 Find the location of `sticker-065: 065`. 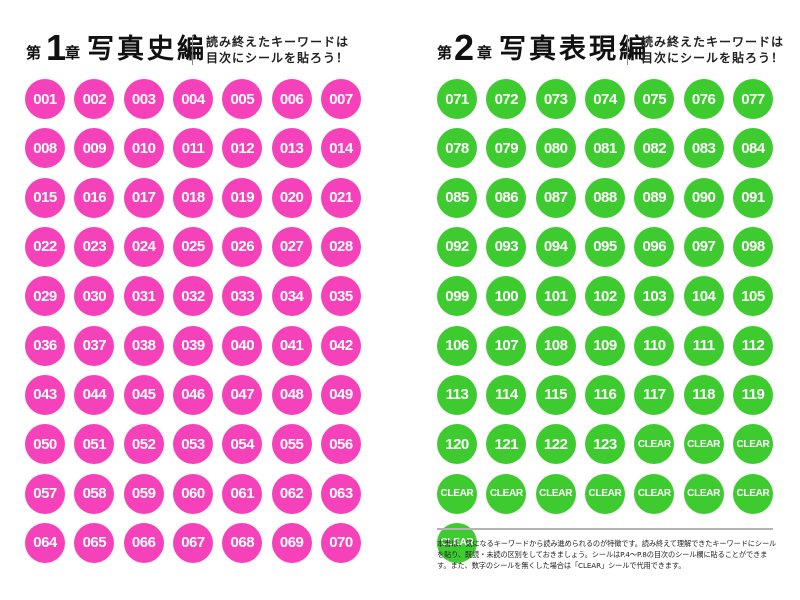

sticker-065: 065 is located at coordinates (94, 542).